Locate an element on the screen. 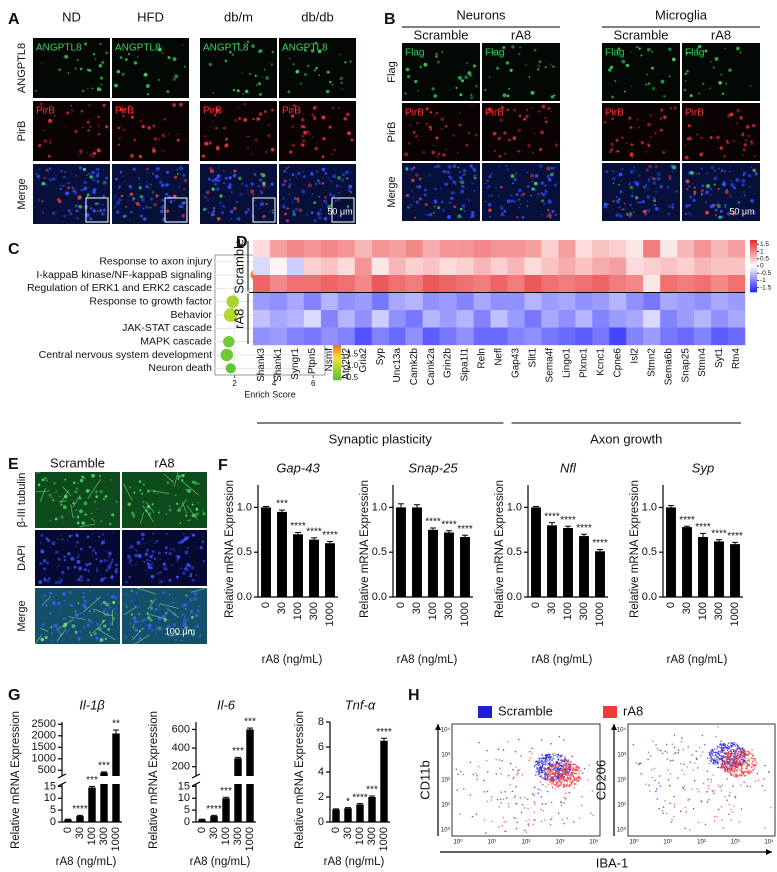  significance: *** is located at coordinates (238, 751).